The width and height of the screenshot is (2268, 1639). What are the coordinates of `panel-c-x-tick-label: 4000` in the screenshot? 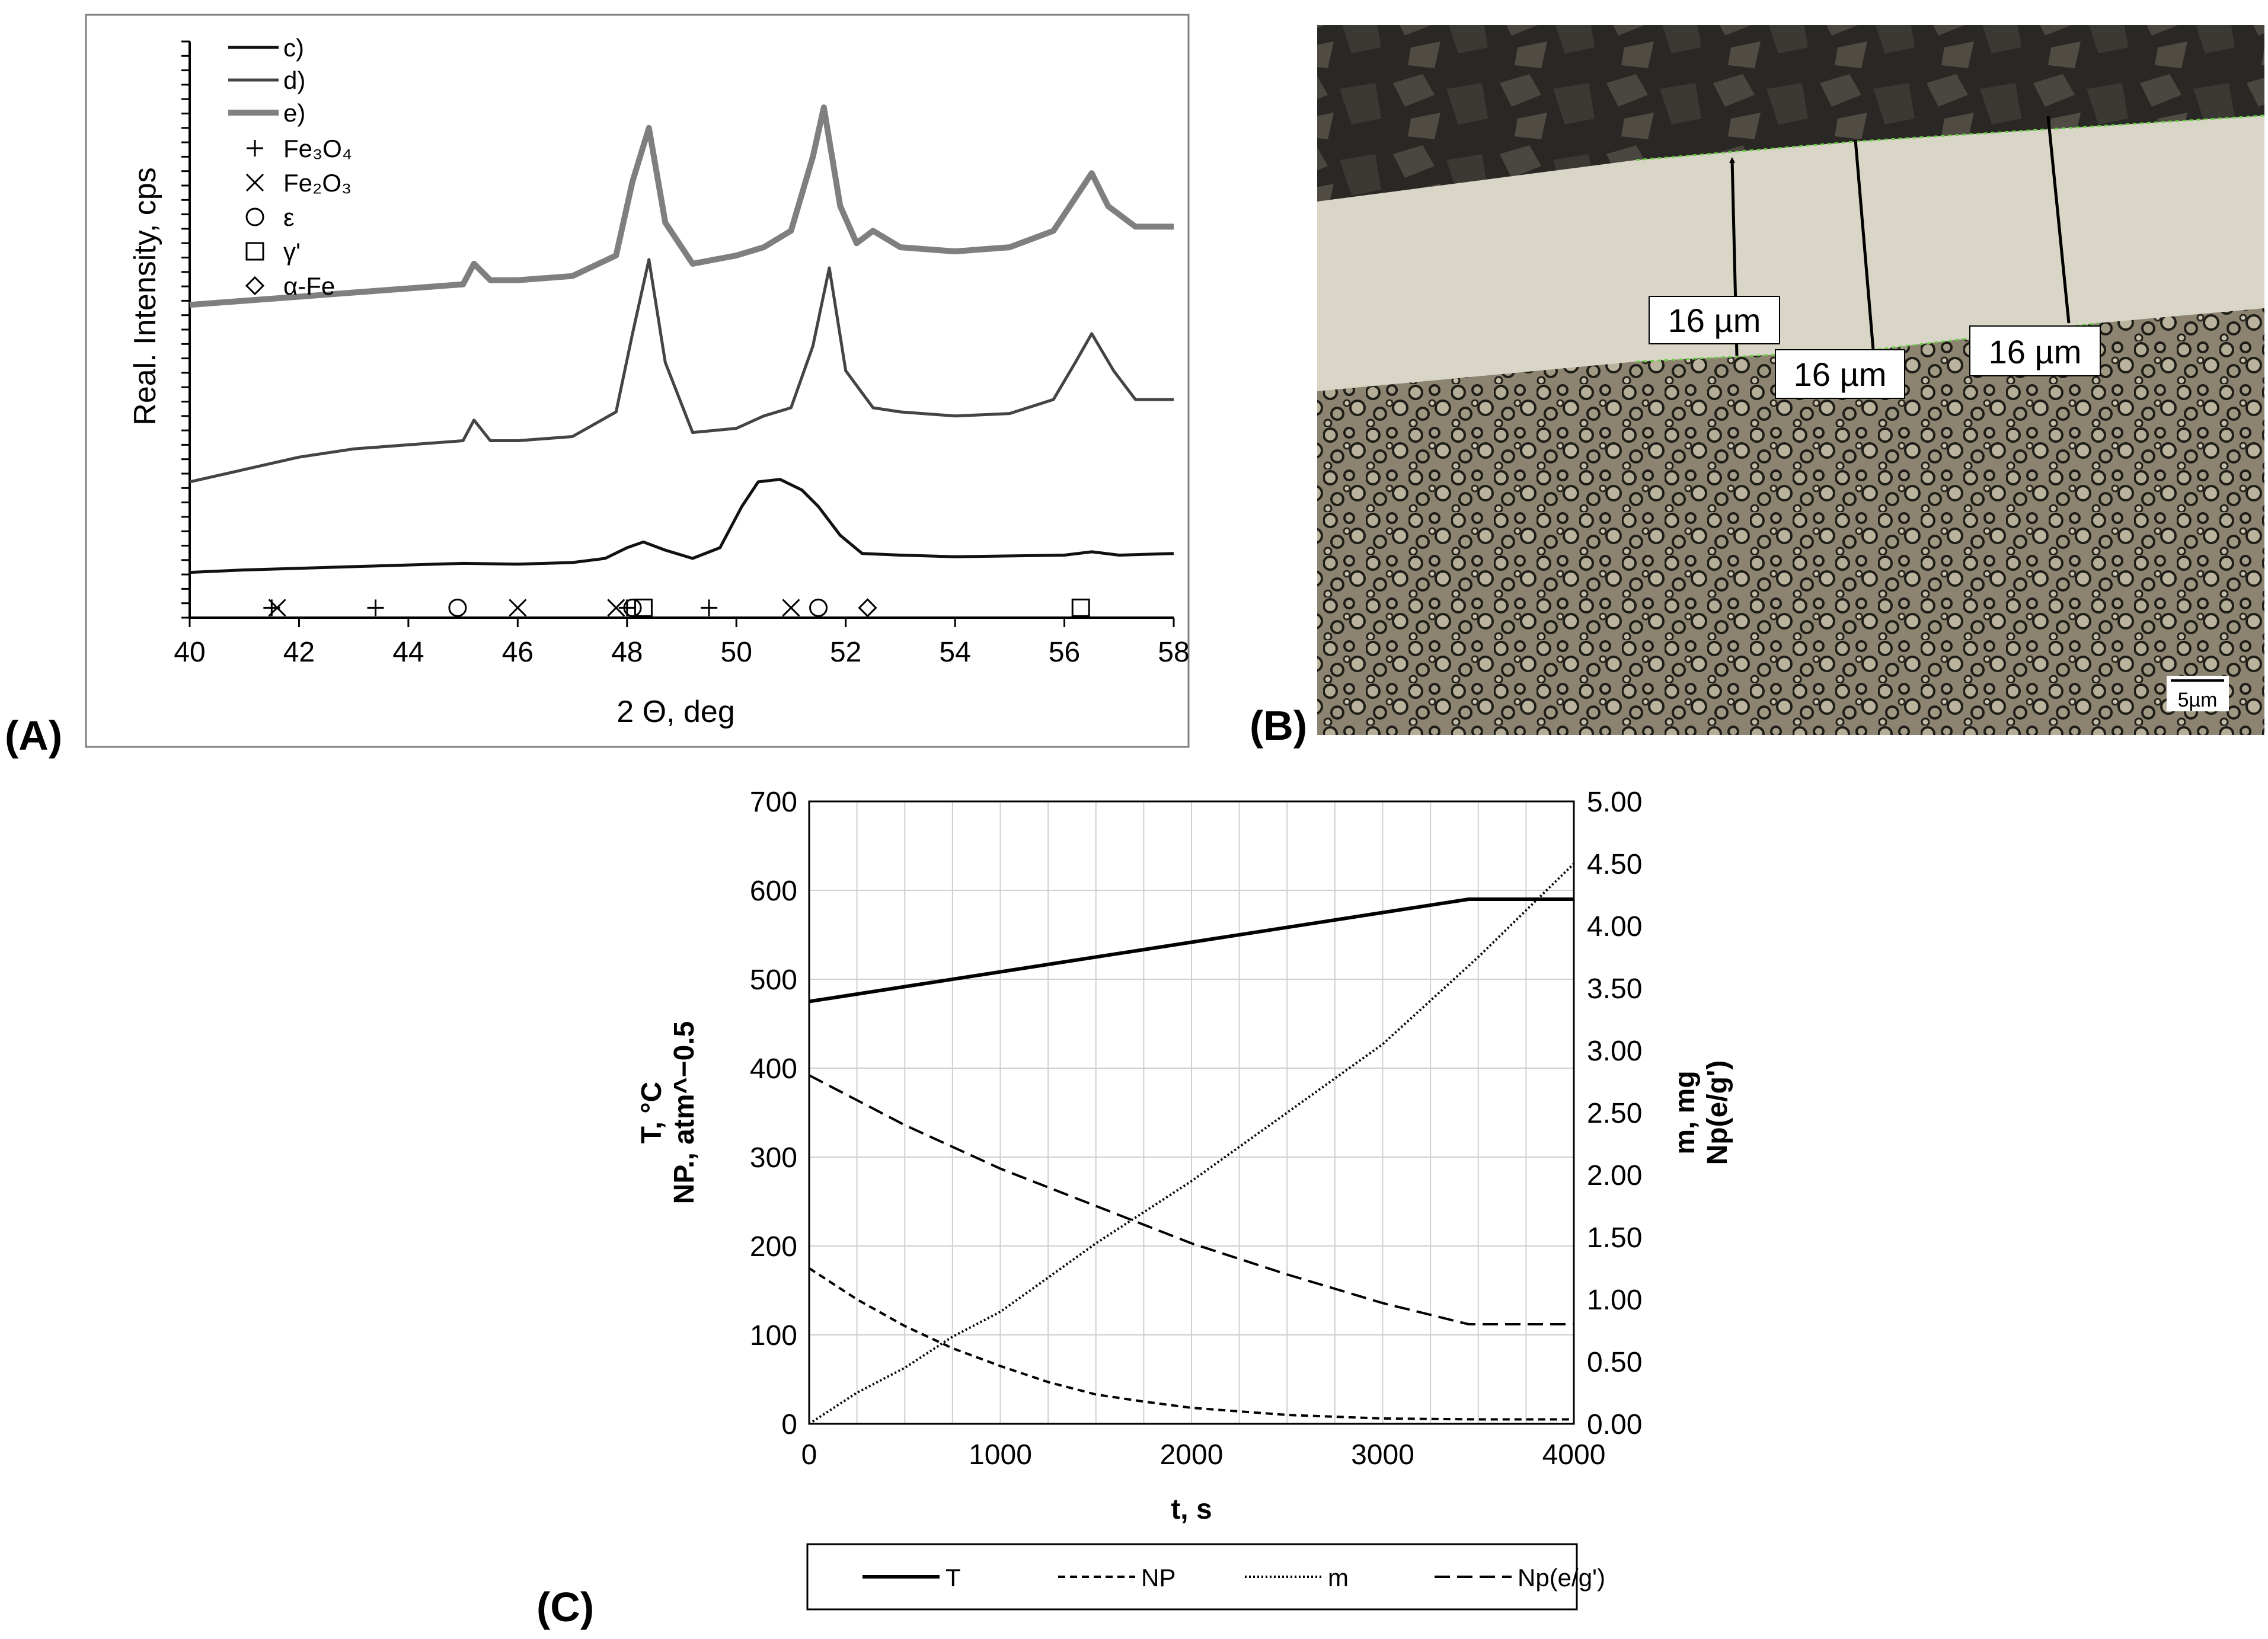 It's located at (1574, 1455).